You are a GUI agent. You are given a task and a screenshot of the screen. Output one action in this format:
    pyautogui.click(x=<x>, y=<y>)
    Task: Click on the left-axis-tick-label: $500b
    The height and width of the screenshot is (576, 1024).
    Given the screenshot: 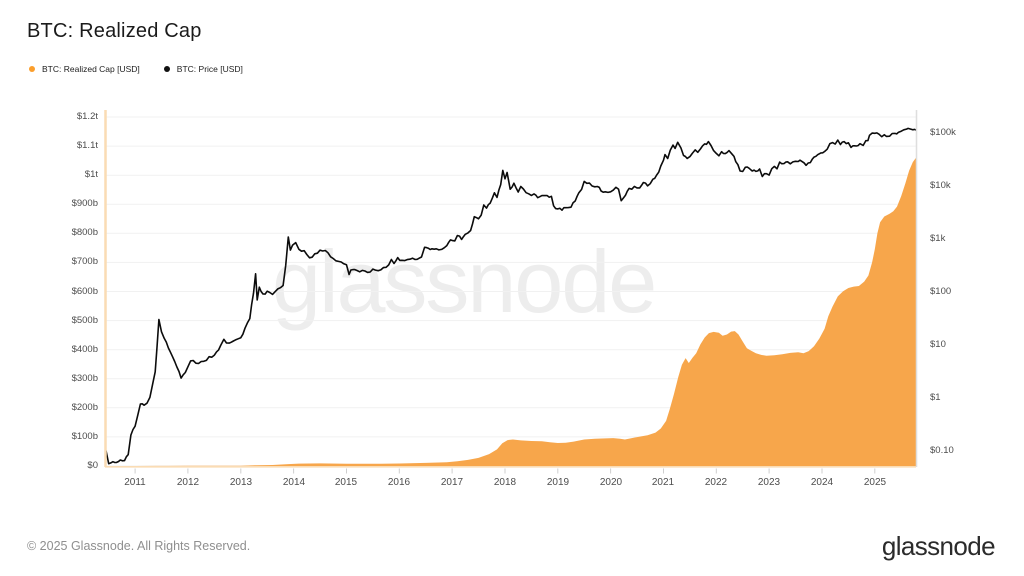 What is the action you would take?
    pyautogui.click(x=84, y=320)
    